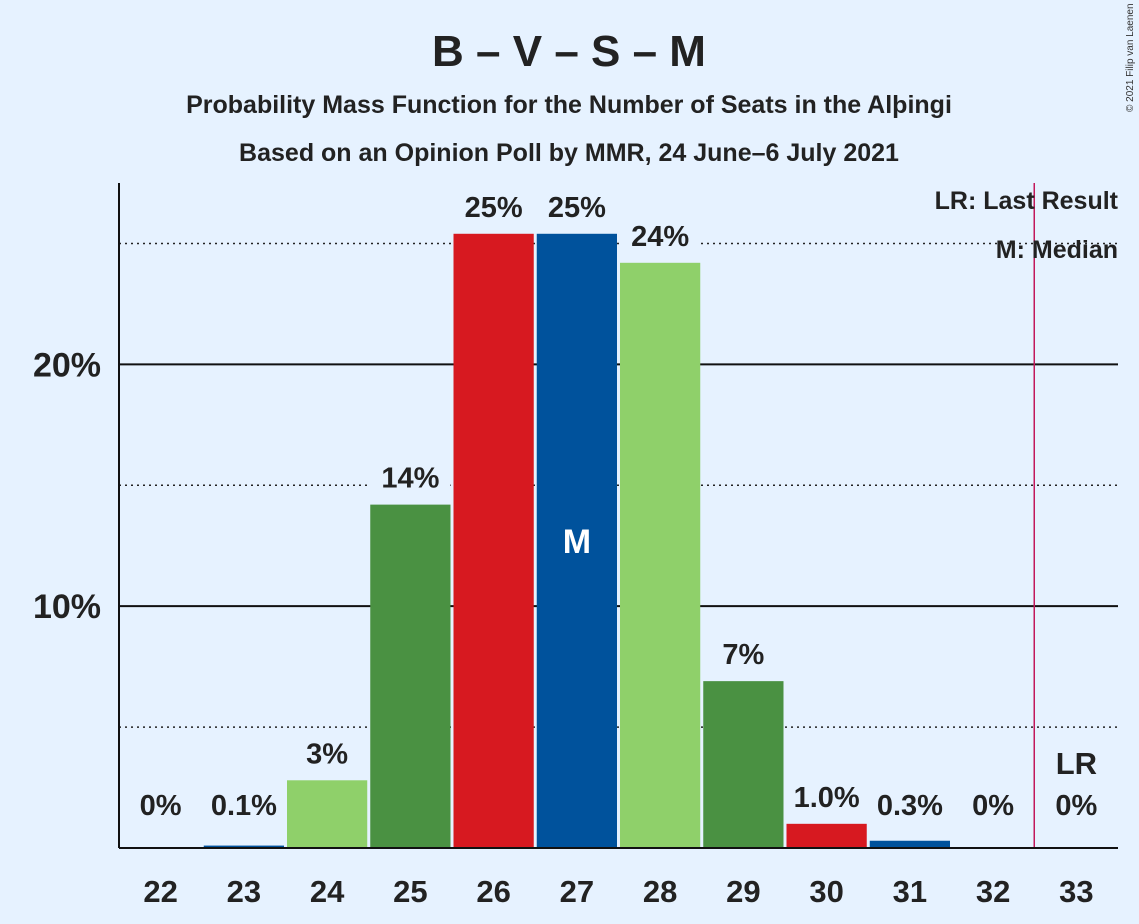 This screenshot has width=1139, height=924. What do you see at coordinates (410, 479) in the screenshot?
I see `value-label: 14%` at bounding box center [410, 479].